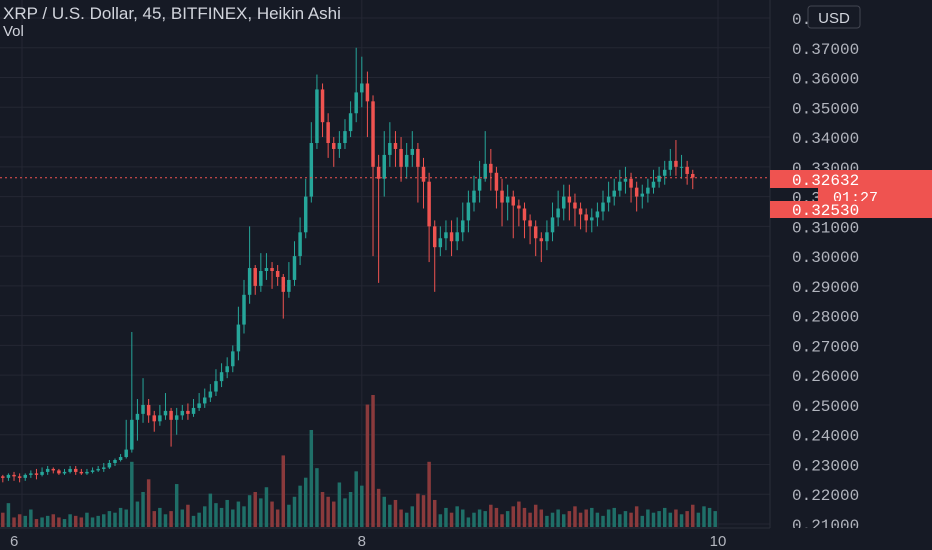 Image resolution: width=932 pixels, height=550 pixels. Describe the element at coordinates (851, 180) in the screenshot. I see `last-price-label: 0.32632` at that location.